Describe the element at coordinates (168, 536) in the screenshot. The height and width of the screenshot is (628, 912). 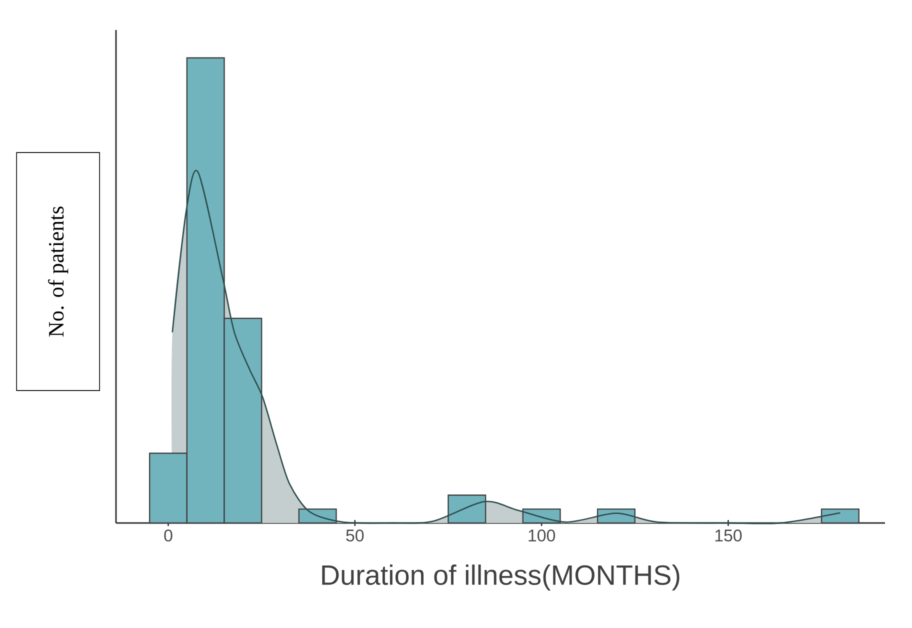
I see `x-tick-label: 0` at that location.